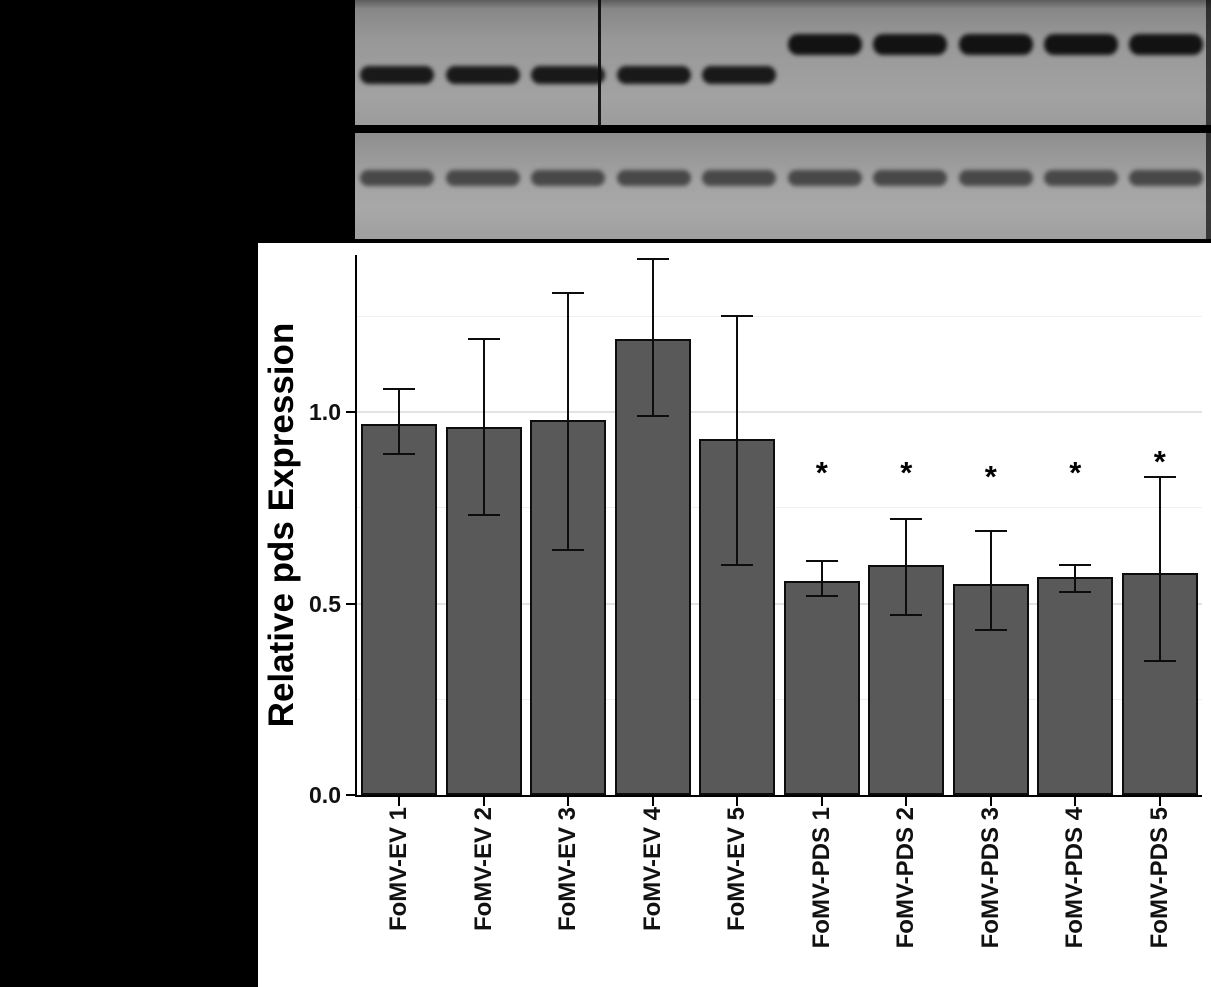  What do you see at coordinates (599, 62) in the screenshot?
I see `gel-splice-line` at bounding box center [599, 62].